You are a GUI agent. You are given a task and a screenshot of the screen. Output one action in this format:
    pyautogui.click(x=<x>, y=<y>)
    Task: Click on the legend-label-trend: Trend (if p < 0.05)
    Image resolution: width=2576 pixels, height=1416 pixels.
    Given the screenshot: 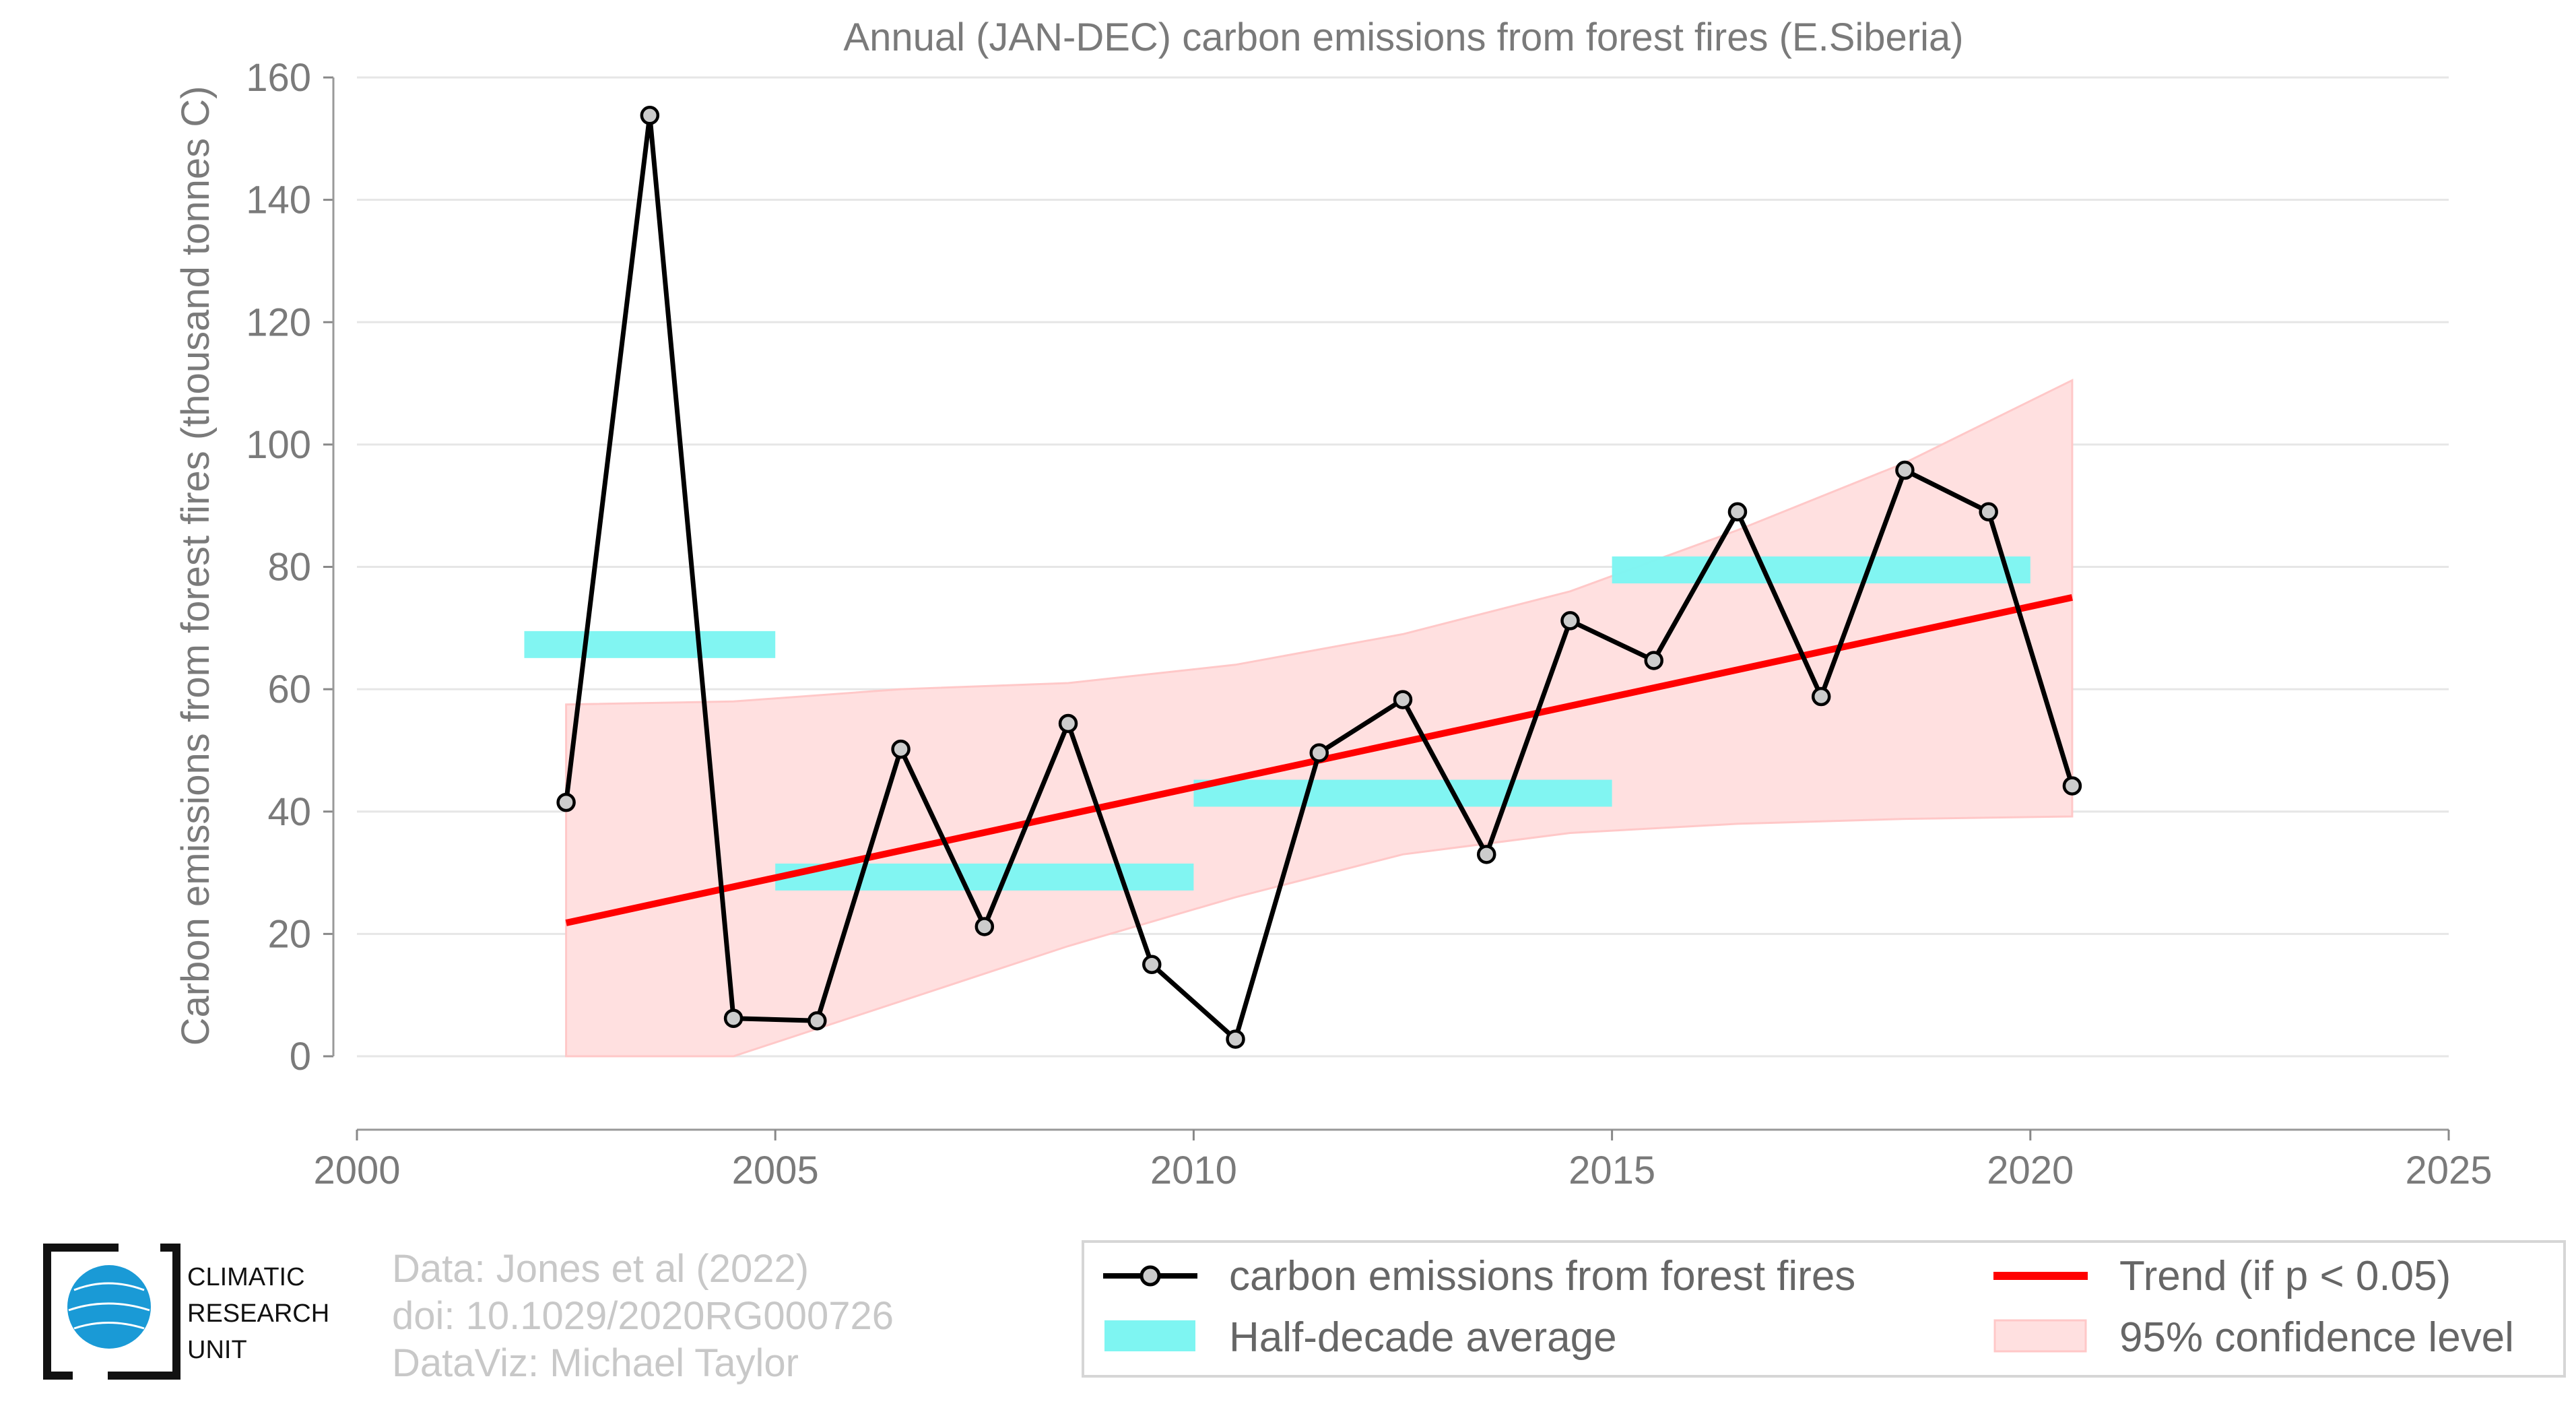 What is the action you would take?
    pyautogui.click(x=2285, y=1276)
    